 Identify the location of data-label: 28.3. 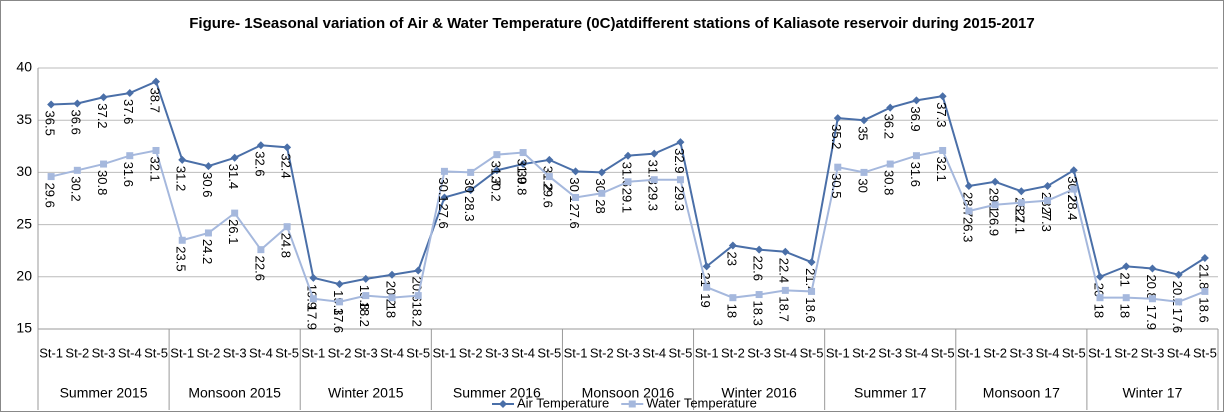
(469, 208).